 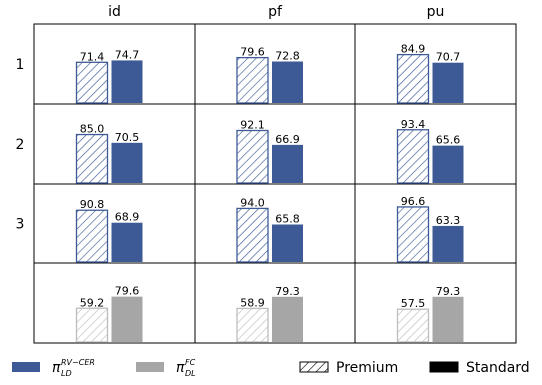 What do you see at coordinates (287, 243) in the screenshot?
I see `bar-pf-r3-standard` at bounding box center [287, 243].